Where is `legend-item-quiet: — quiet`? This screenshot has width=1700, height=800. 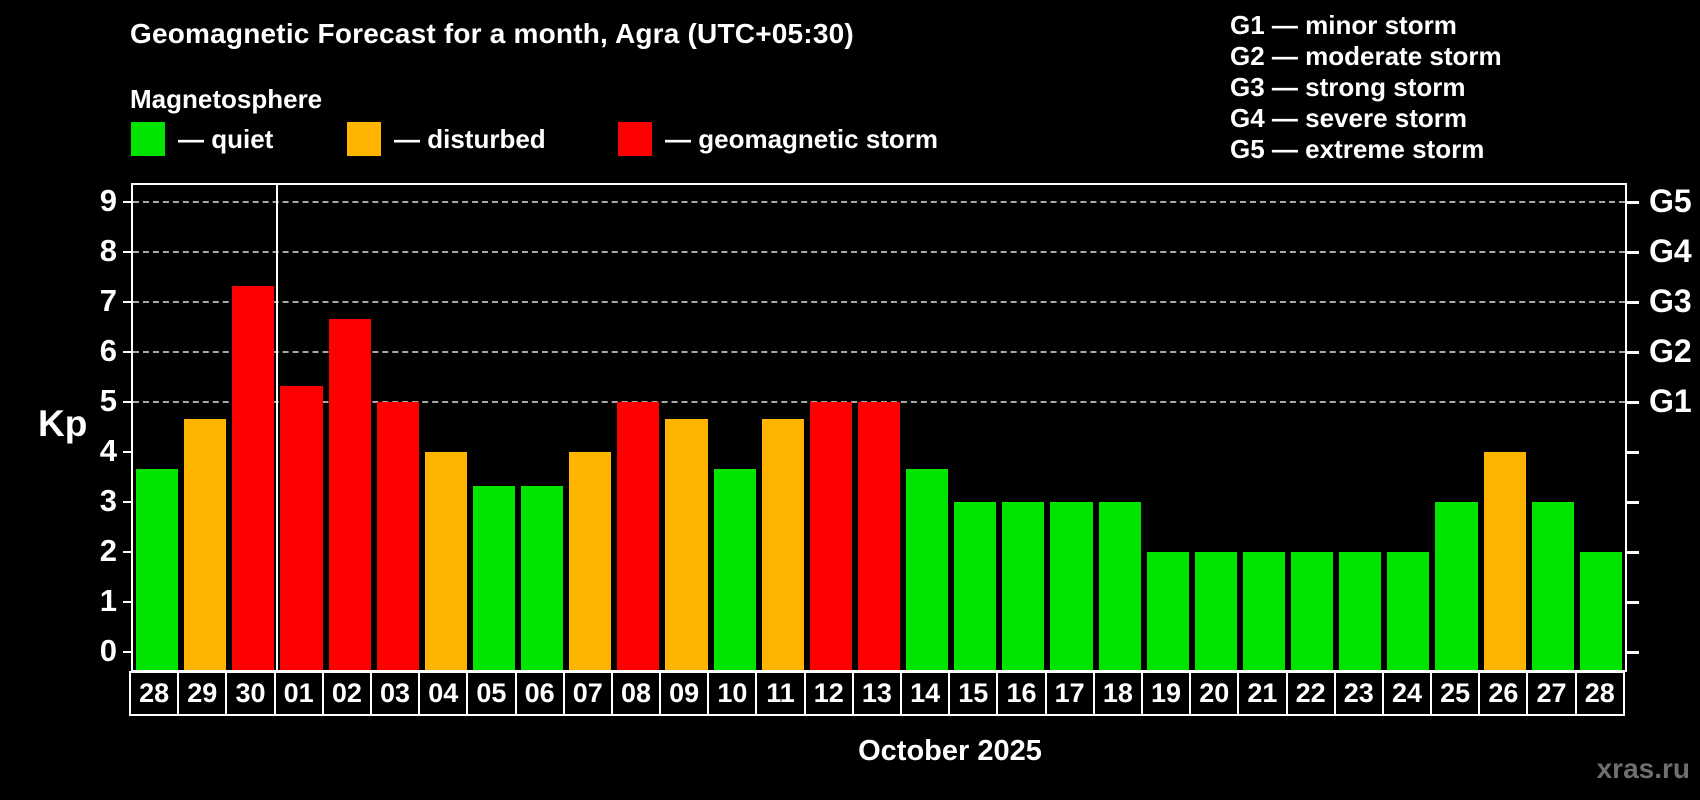
legend-item-quiet: — quiet is located at coordinates (202, 139).